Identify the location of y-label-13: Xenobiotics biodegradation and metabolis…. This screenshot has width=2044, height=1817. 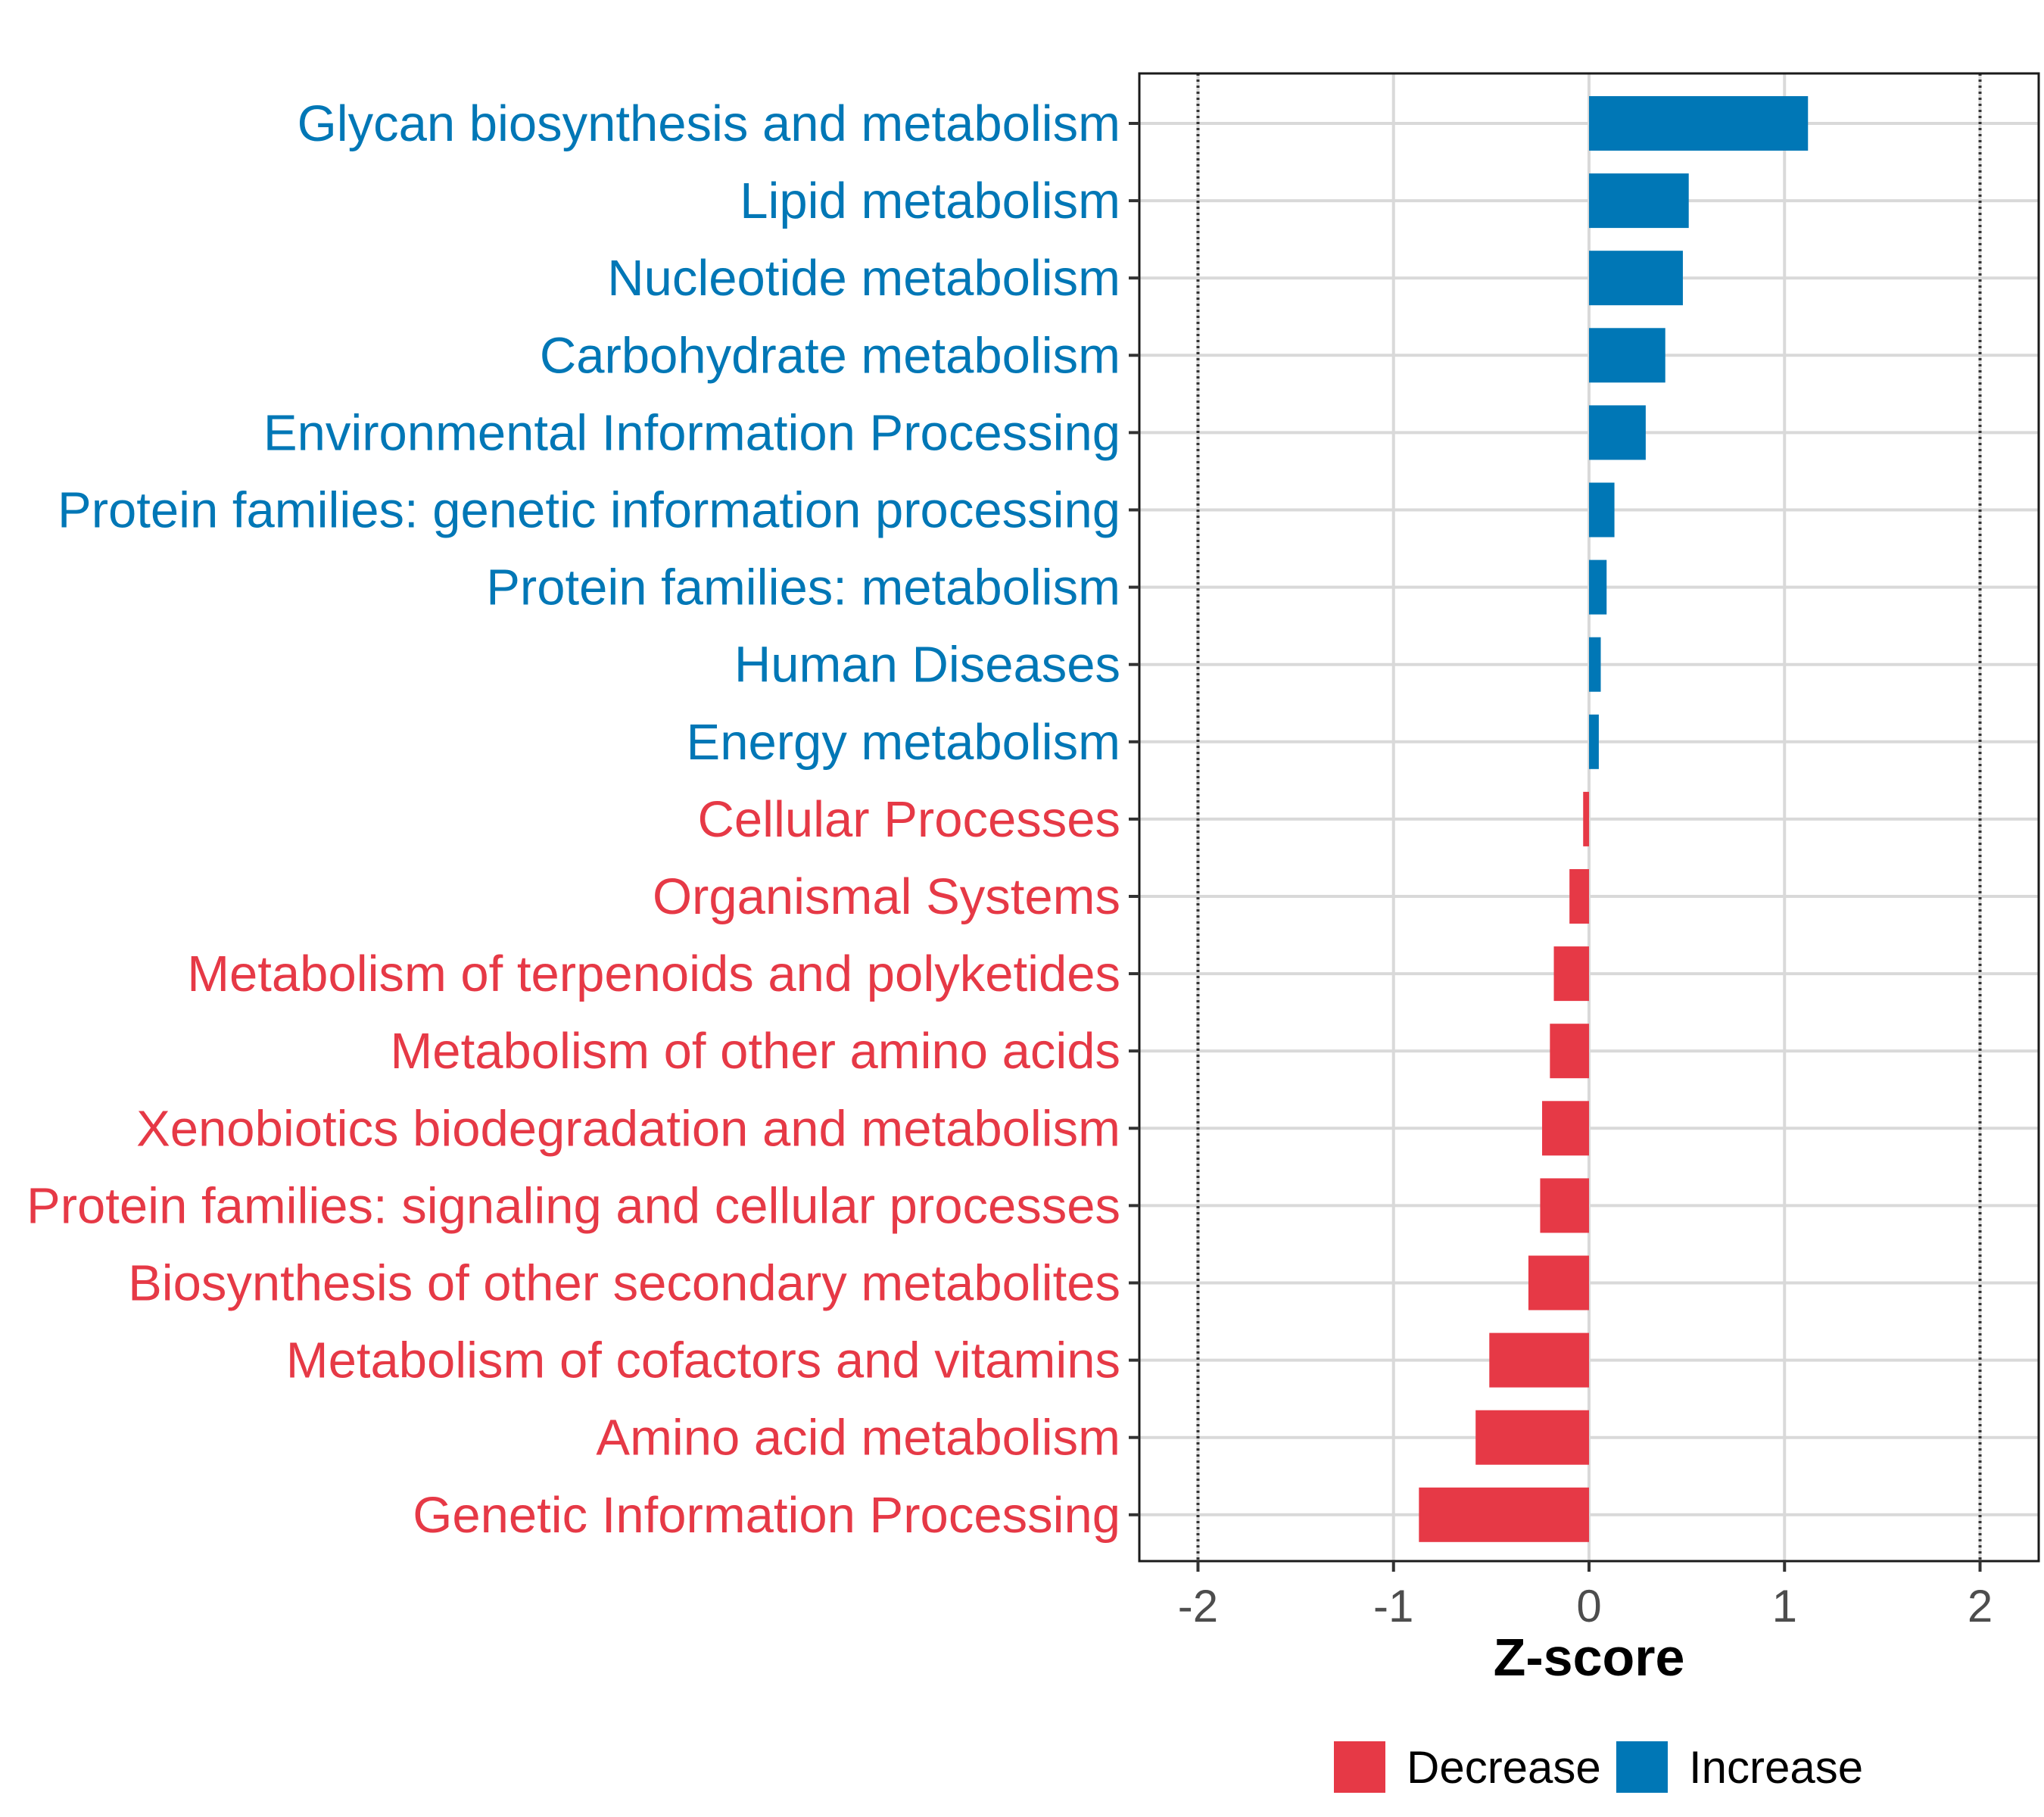
(628, 1128).